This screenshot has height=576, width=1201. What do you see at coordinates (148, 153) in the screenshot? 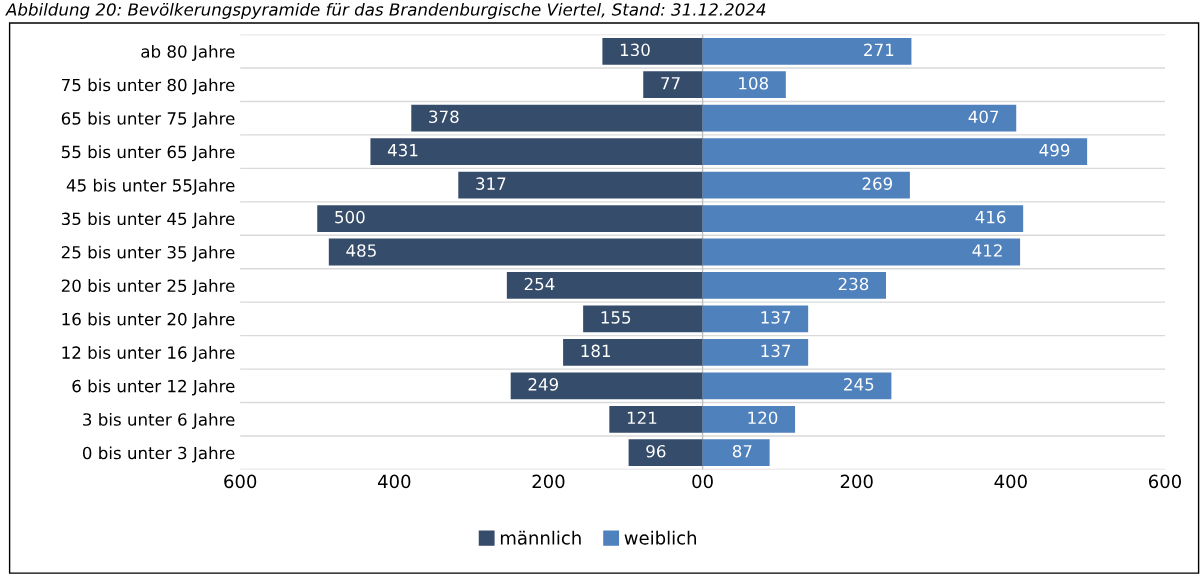
I see `y-tick-label: 55 bis unter 65 Jahre` at bounding box center [148, 153].